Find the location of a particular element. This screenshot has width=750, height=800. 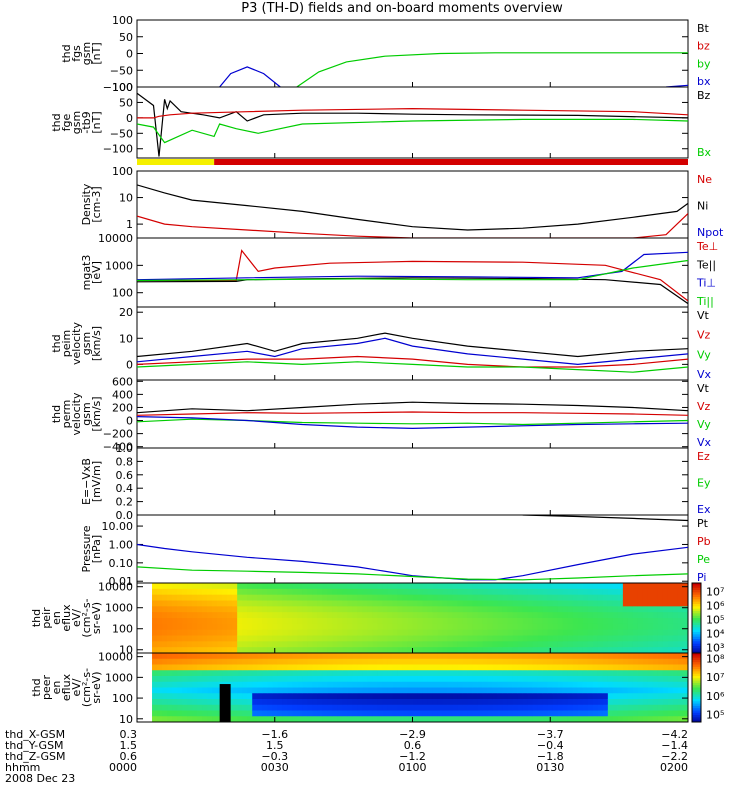

legend-entry: Vt is located at coordinates (703, 388).